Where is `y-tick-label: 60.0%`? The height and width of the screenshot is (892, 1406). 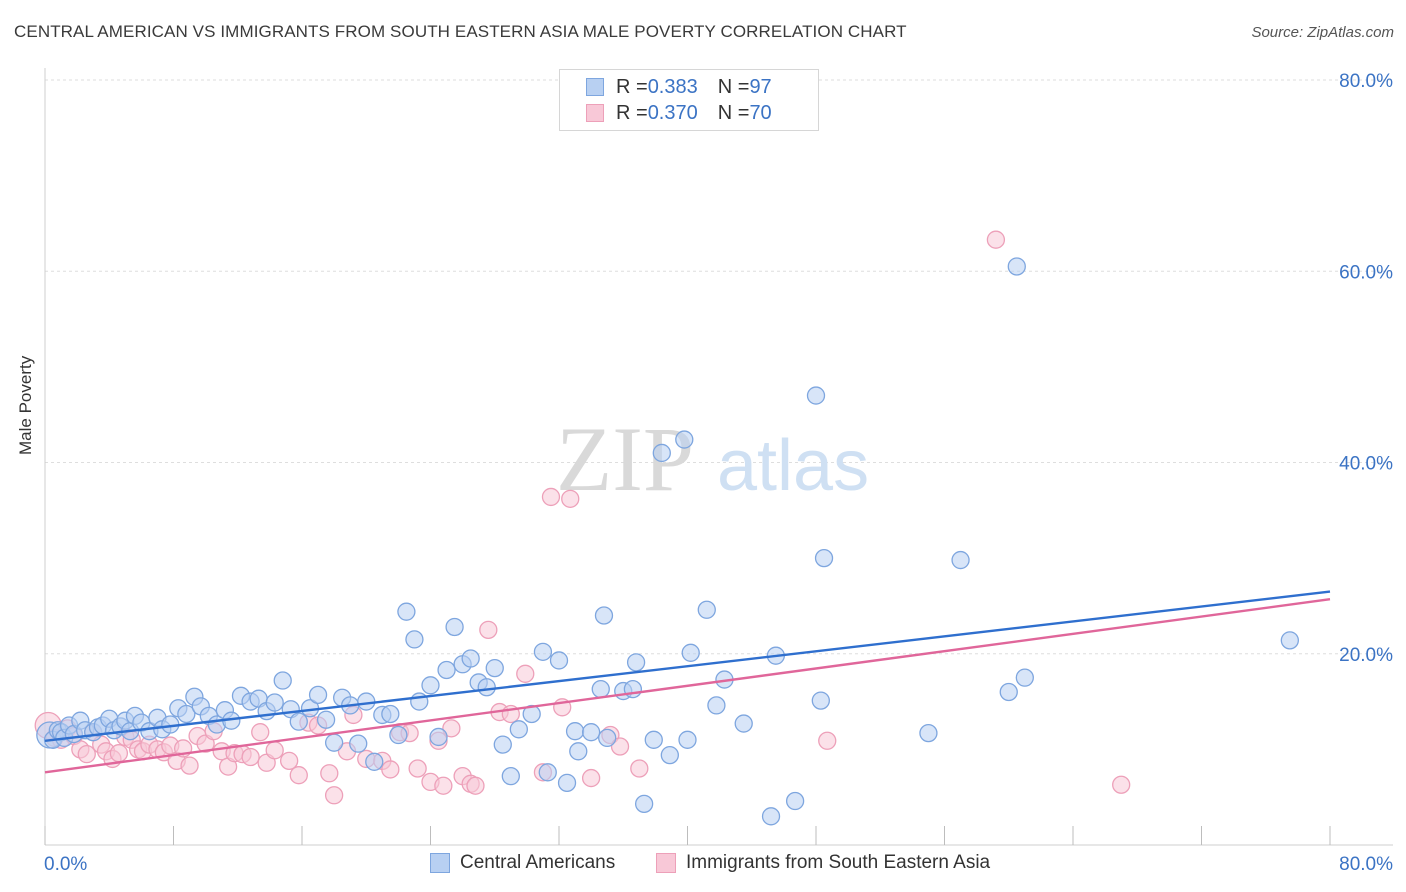
y-tick-label: 60.0% is located at coordinates (1366, 272).